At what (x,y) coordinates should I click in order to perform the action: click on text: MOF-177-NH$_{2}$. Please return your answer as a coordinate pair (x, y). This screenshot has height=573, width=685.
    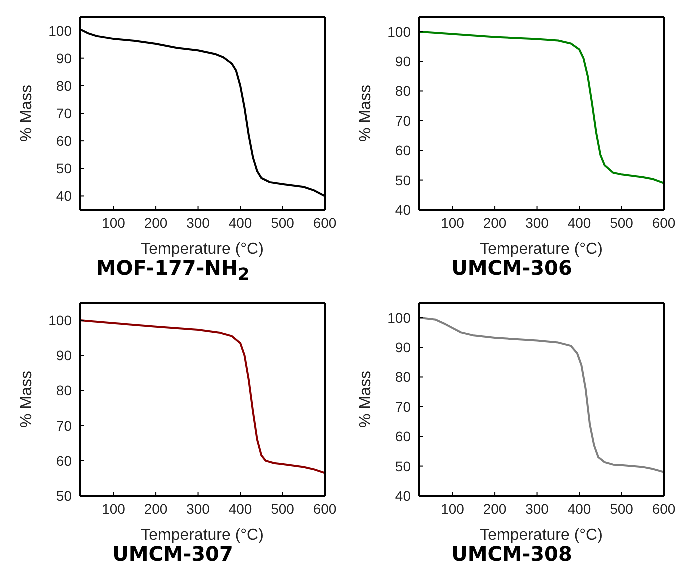
    Looking at the image, I should click on (172, 271).